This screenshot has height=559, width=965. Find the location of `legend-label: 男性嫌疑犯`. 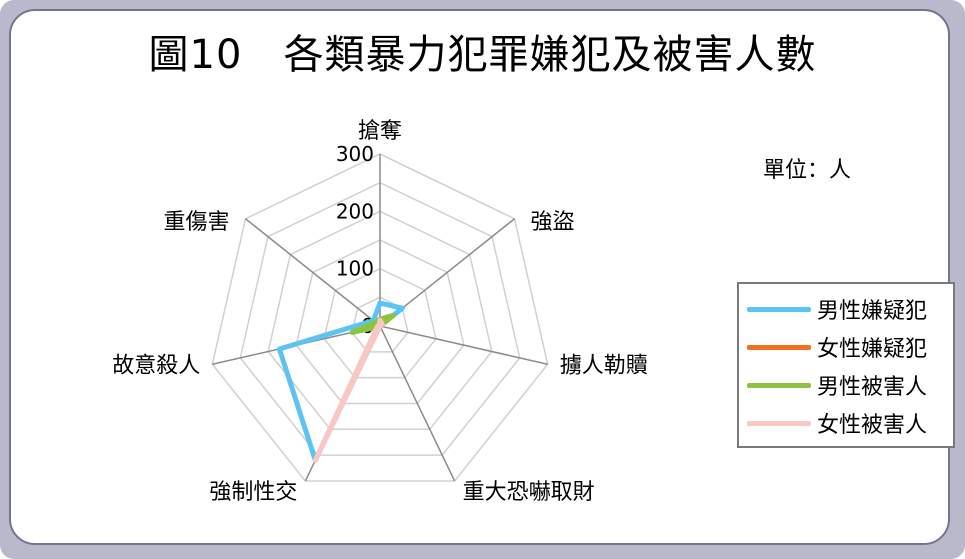

legend-label: 男性嫌疑犯 is located at coordinates (872, 311).